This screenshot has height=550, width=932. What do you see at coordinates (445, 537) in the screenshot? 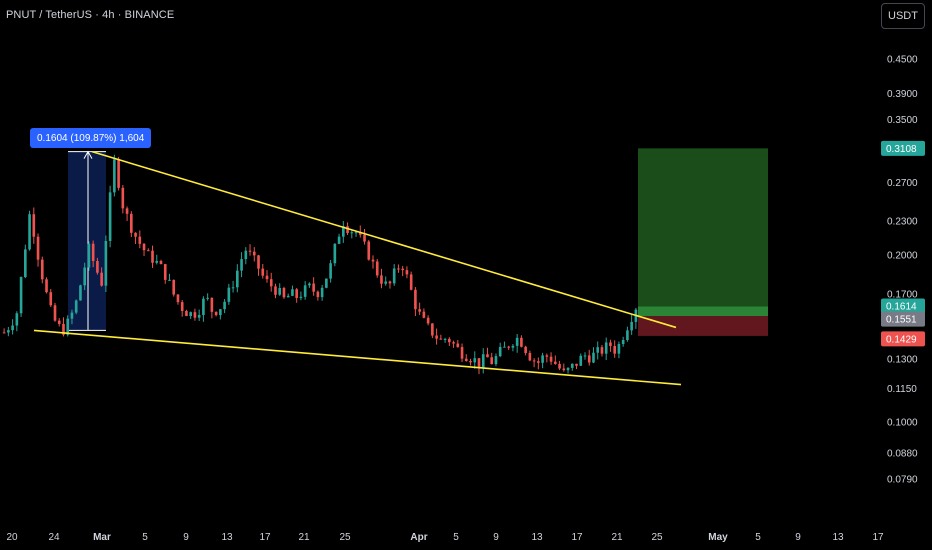
I see `time-axis: 20 24 Mar 5 9 13 17 21 25 Apr 5 9 13 17 21 25 May 5 9 13 17` at bounding box center [445, 537].